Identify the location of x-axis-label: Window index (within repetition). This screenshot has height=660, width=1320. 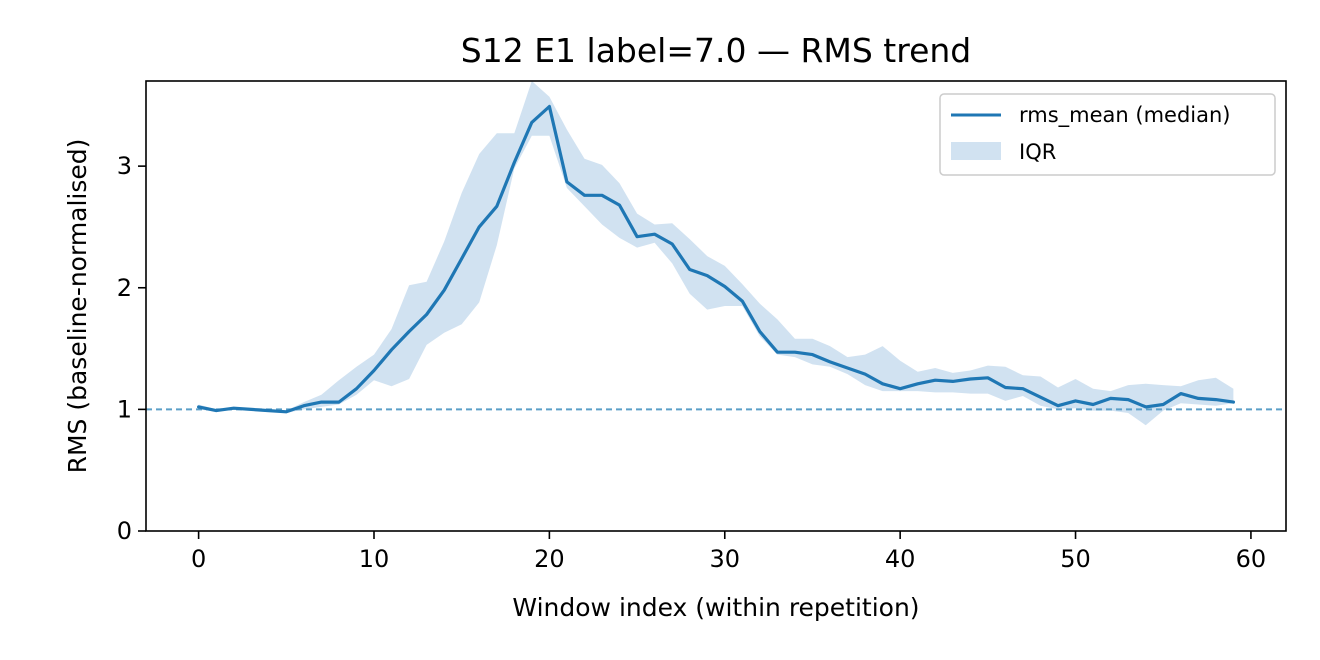
(715, 607).